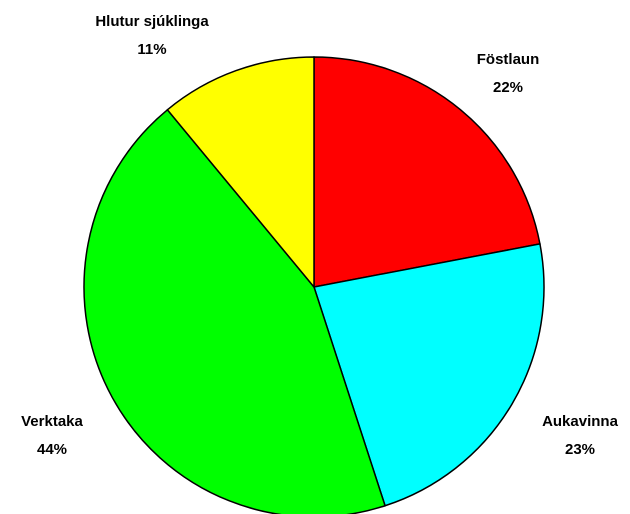  Describe the element at coordinates (151, 49) in the screenshot. I see `slice-value-label: 11%` at that location.